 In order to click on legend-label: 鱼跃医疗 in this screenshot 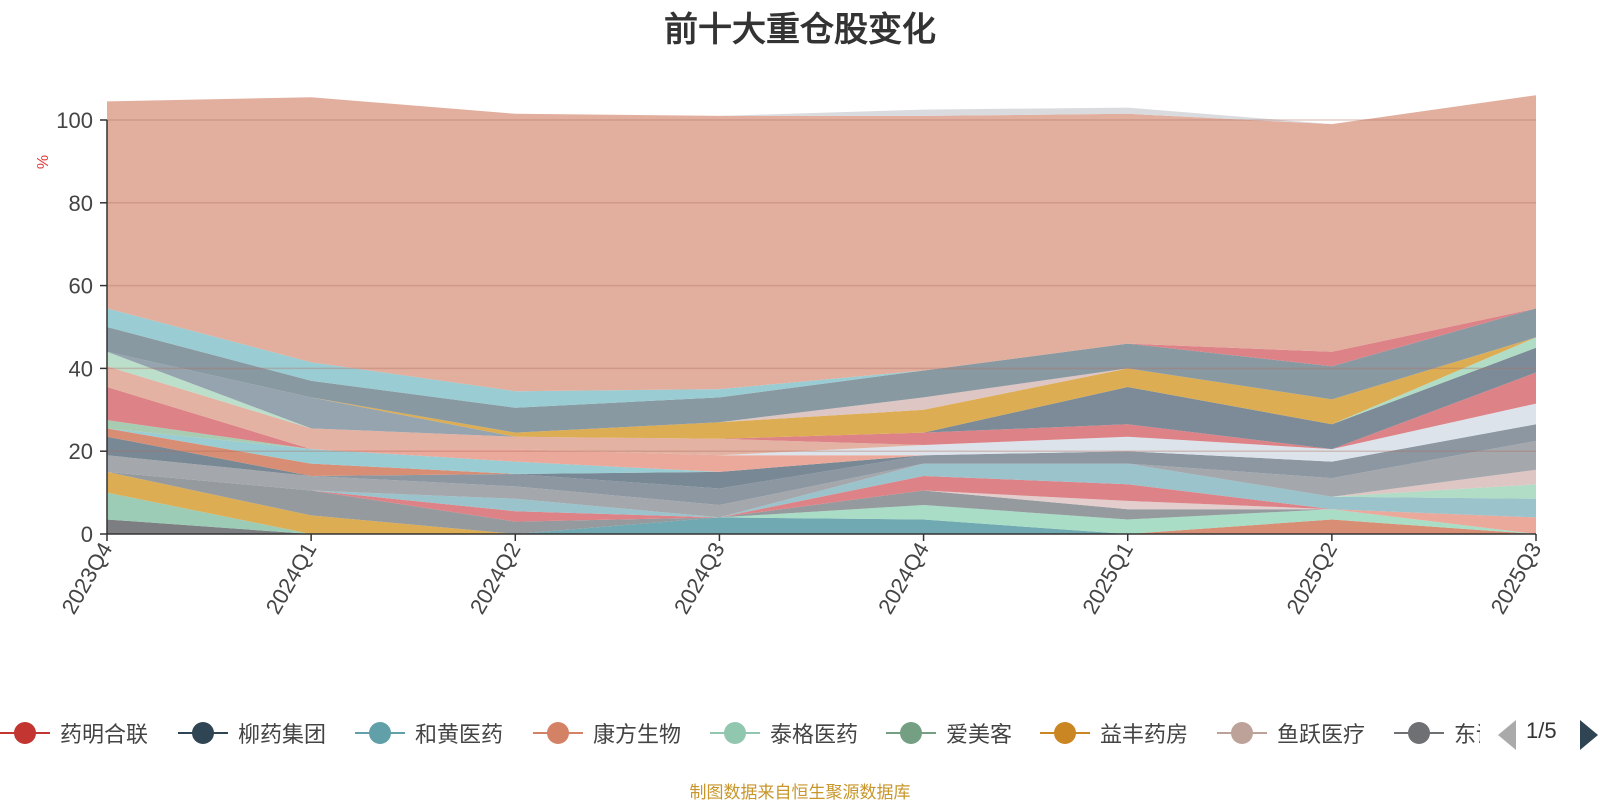, I will do `click(1321, 734)`.